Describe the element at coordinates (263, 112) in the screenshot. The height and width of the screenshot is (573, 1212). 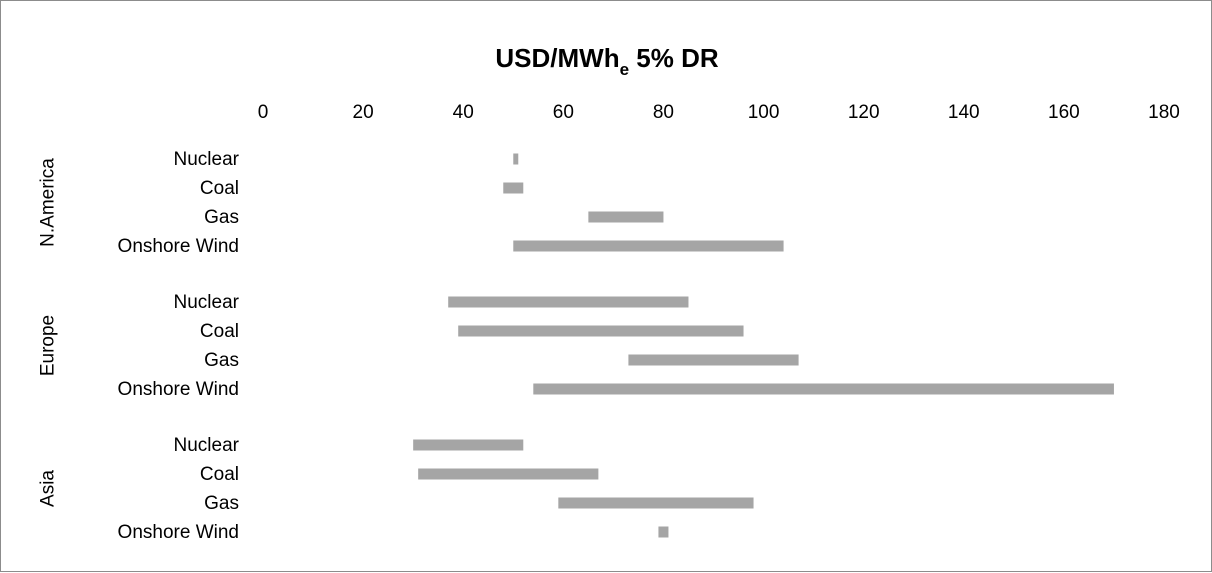
I see `x-tick-label: 0` at that location.